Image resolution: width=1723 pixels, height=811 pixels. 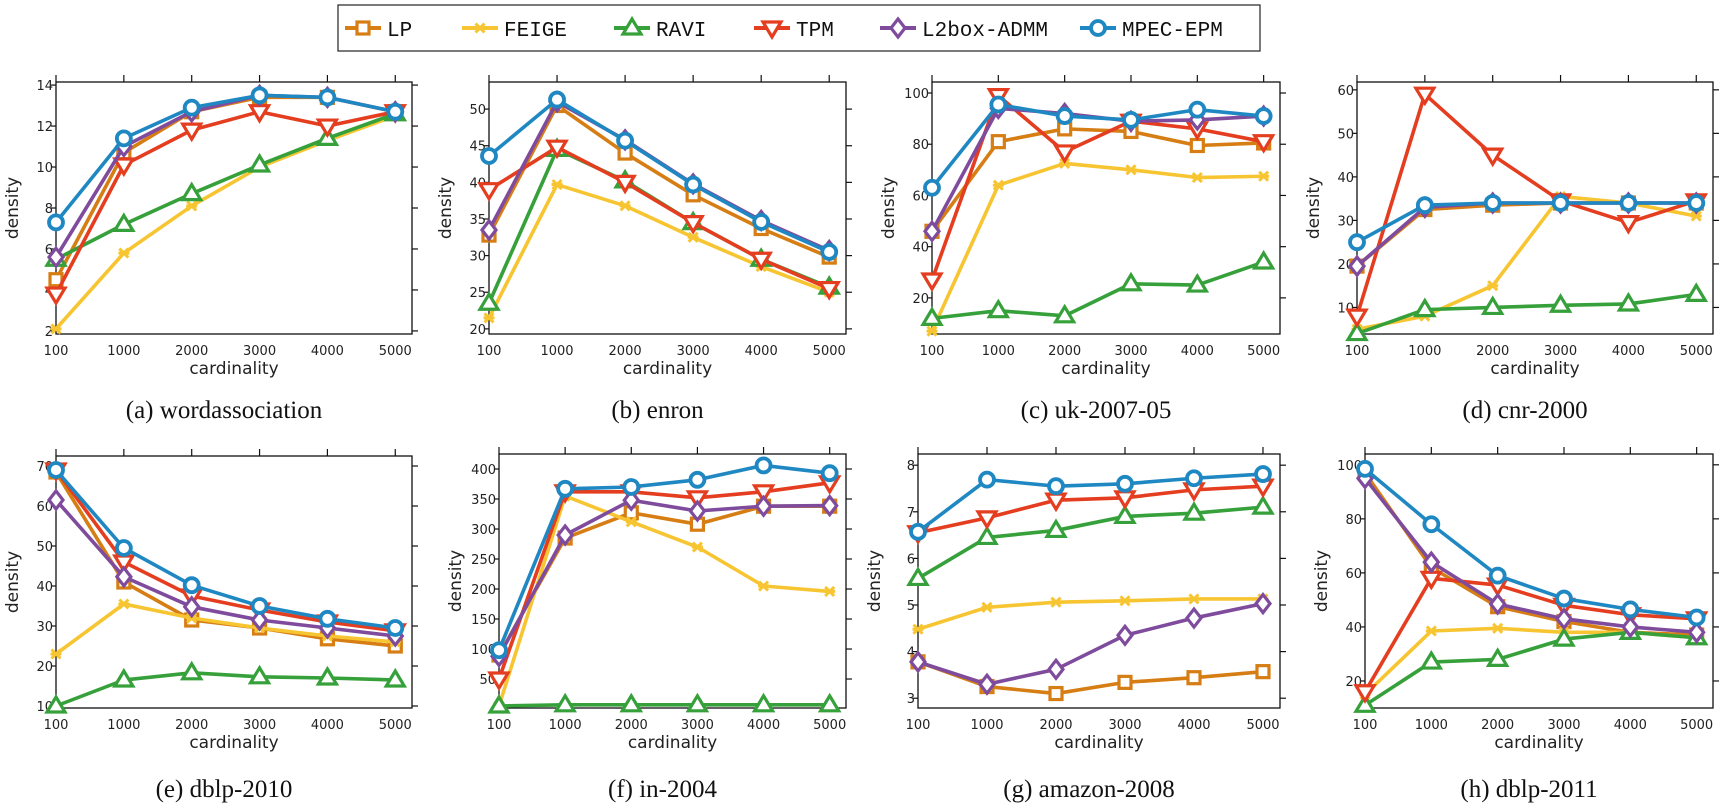 I want to click on x-tick-label: 4000, so click(x=761, y=351).